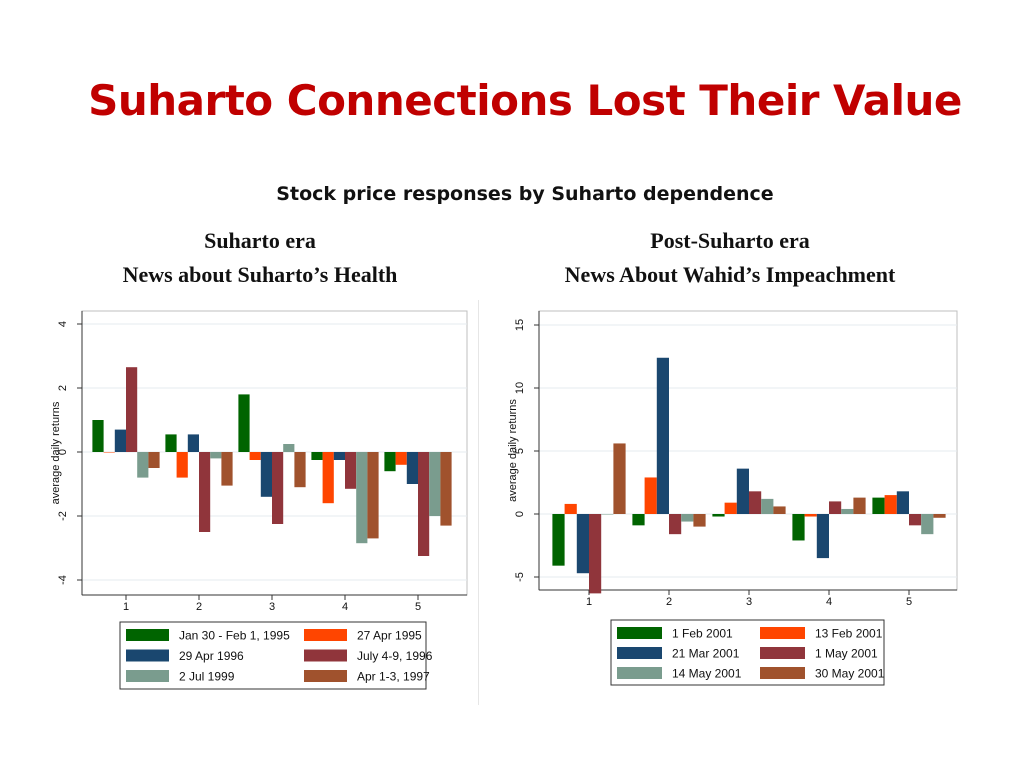 This screenshot has width=1024, height=768. Describe the element at coordinates (273, 655) in the screenshot. I see `legend-box` at that location.